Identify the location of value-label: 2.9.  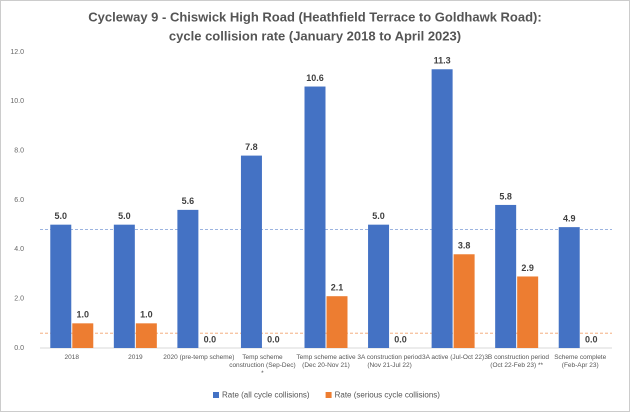
(527, 268).